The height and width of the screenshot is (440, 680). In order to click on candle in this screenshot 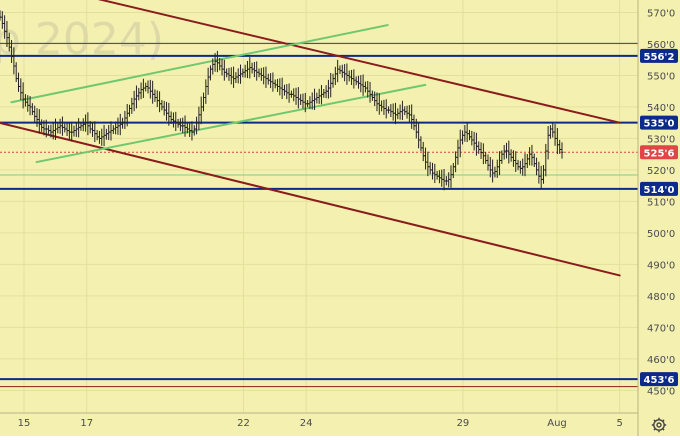, I will do `click(562, 150)`.